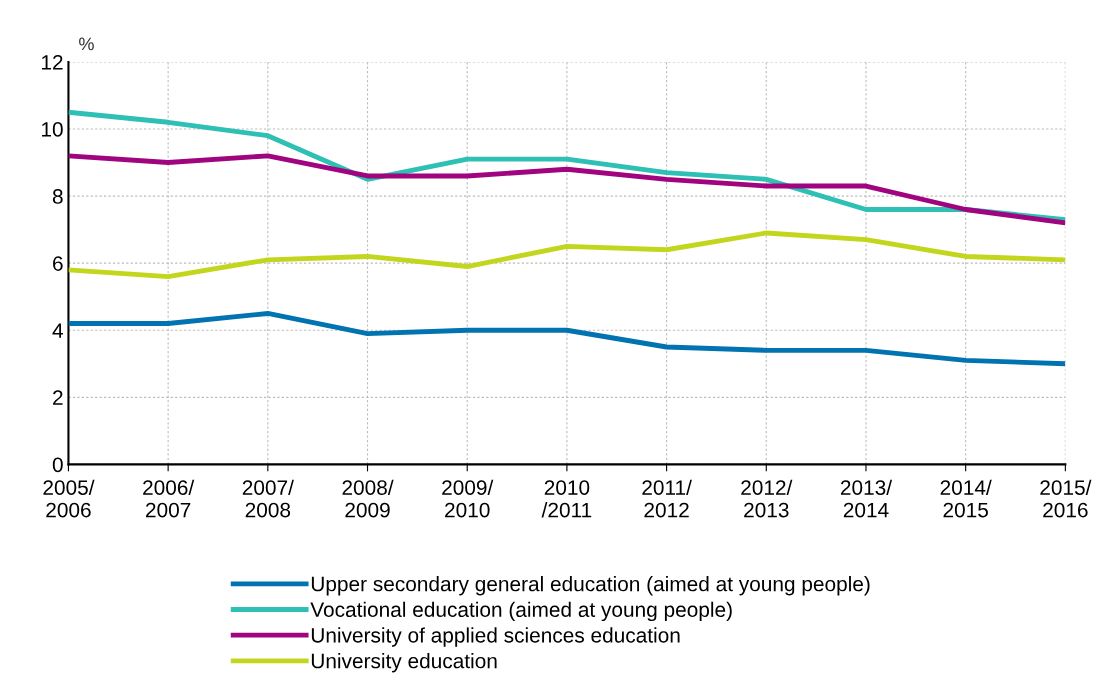 The width and height of the screenshot is (1104, 688). Describe the element at coordinates (590, 586) in the screenshot. I see `legend-label: Upper secondary general education (aimed at young people)` at that location.